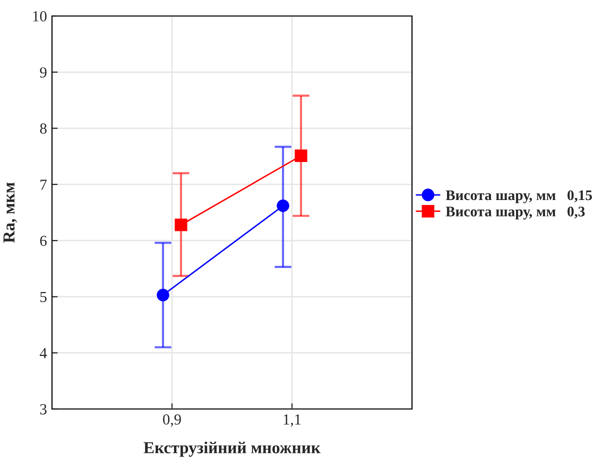 This screenshot has height=460, width=616. I want to click on y-tick-label: 9, so click(43, 72).